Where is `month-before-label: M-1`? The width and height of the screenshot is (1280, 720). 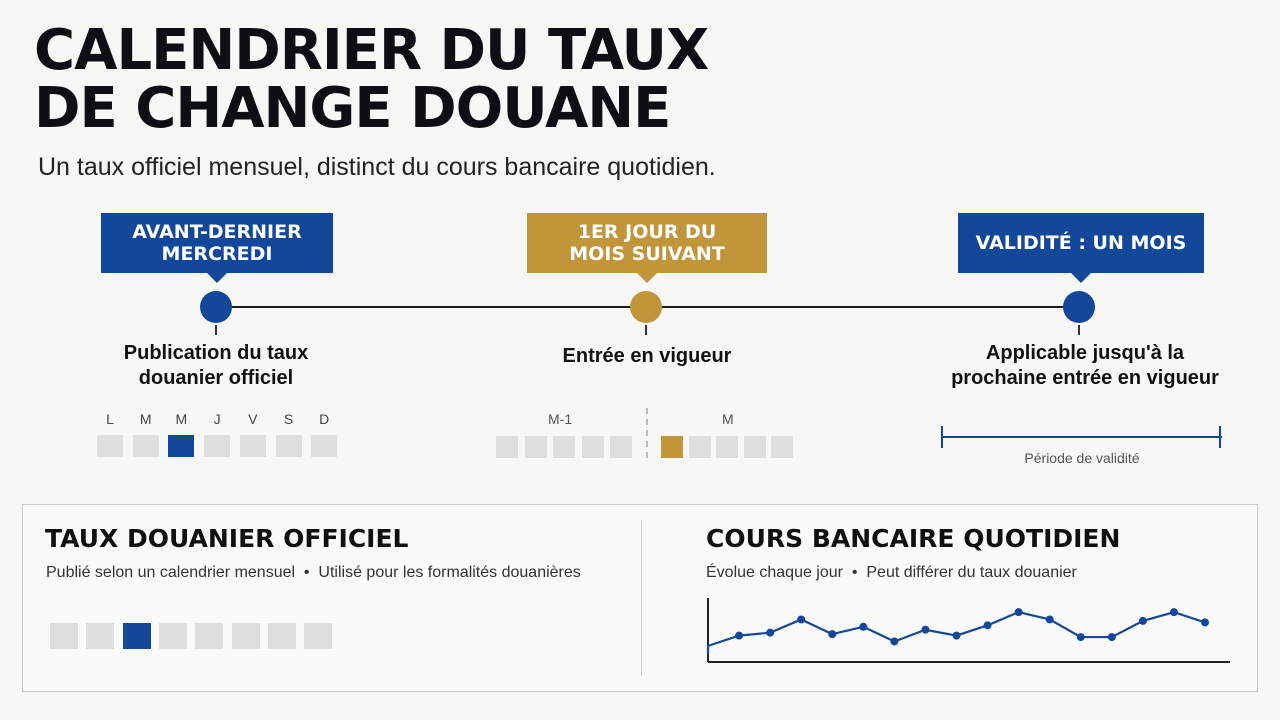 month-before-label: M-1 is located at coordinates (560, 419).